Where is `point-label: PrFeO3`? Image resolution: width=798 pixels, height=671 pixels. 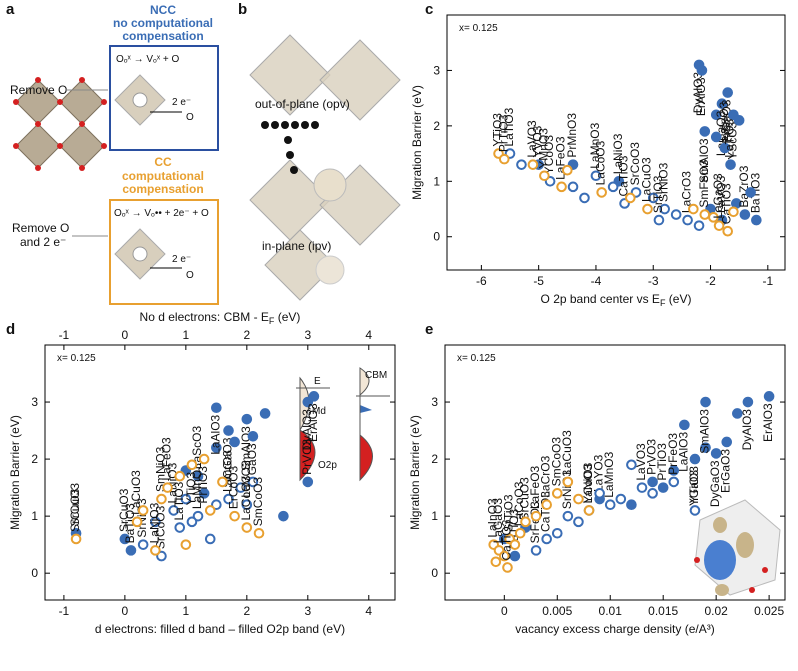
point-label: PrFeO3 is located at coordinates (673, 454).